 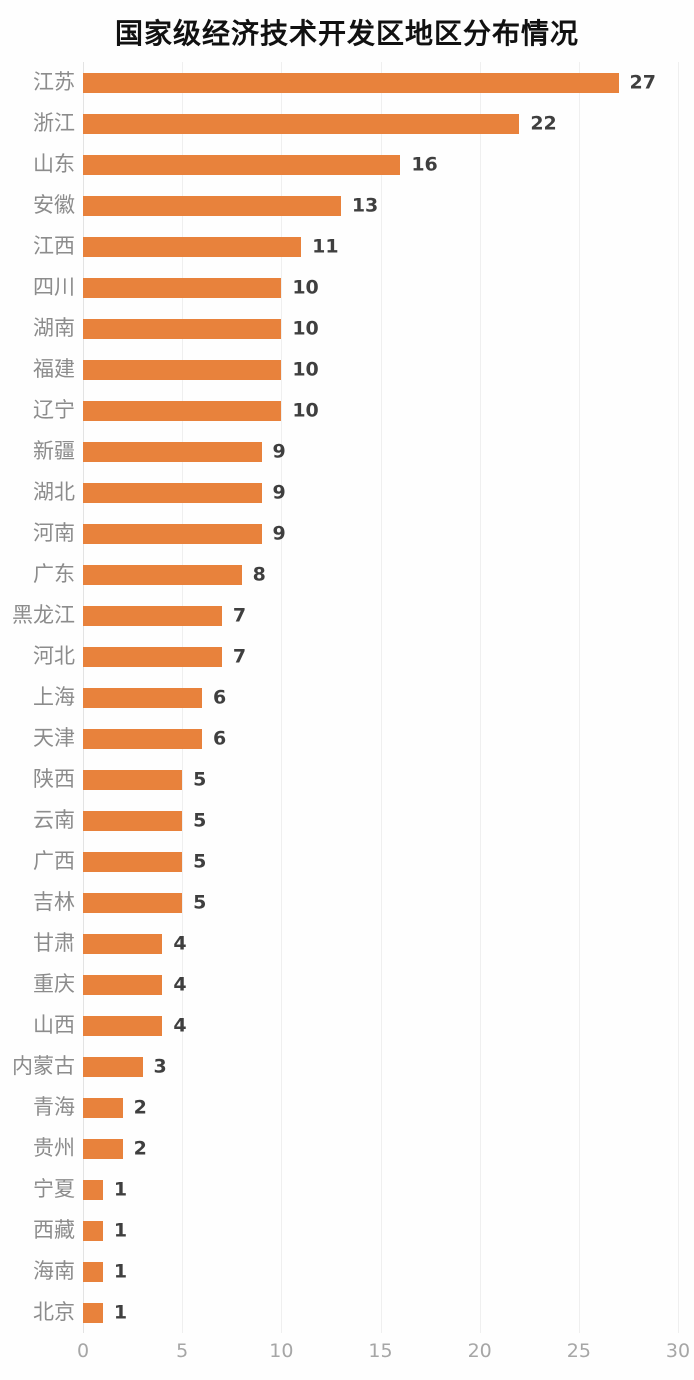 What do you see at coordinates (54, 697) in the screenshot?
I see `category-label: 上海` at bounding box center [54, 697].